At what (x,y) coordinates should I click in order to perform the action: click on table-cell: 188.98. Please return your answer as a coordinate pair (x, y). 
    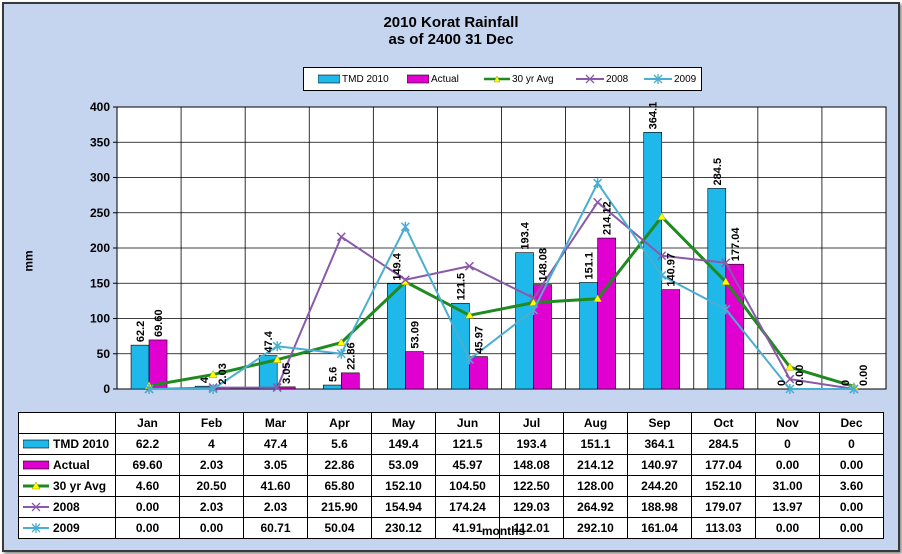
    Looking at the image, I should click on (659, 507).